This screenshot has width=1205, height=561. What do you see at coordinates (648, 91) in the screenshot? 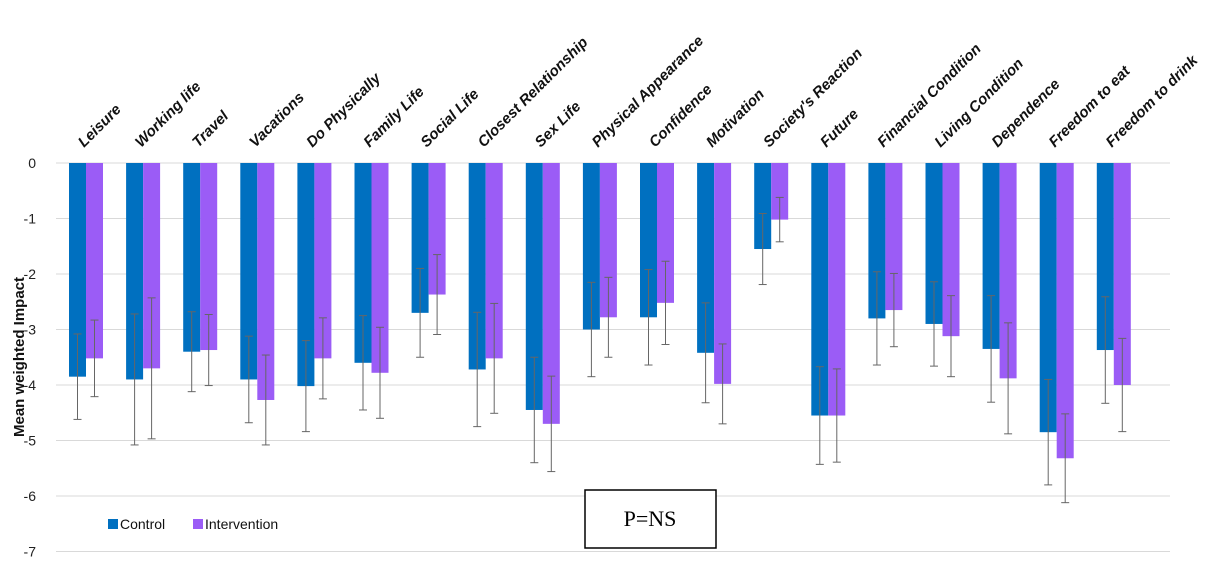
I see `category-label: Physical Appearance` at bounding box center [648, 91].